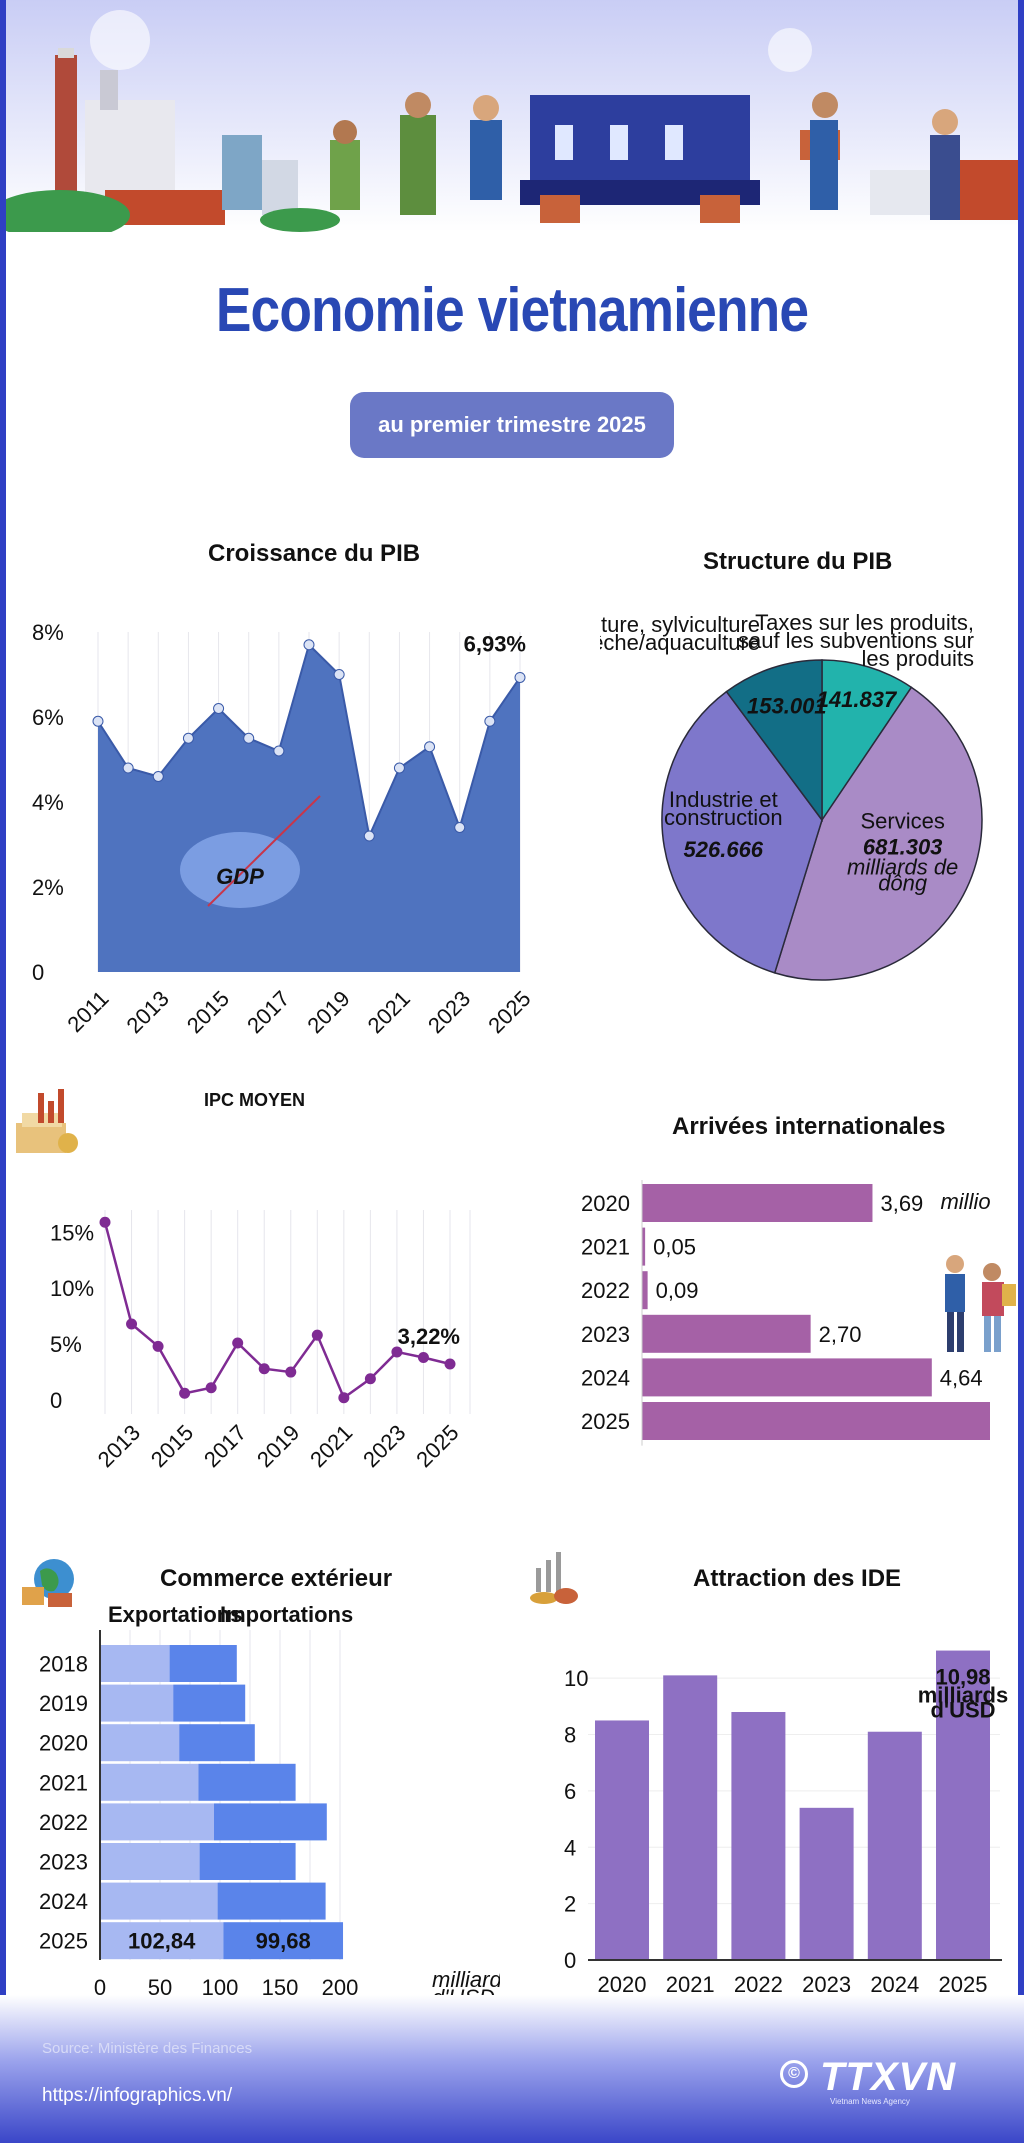 Image resolution: width=1024 pixels, height=2143 pixels. What do you see at coordinates (238, 1343) in the screenshot?
I see `ipc-point-2017` at bounding box center [238, 1343].